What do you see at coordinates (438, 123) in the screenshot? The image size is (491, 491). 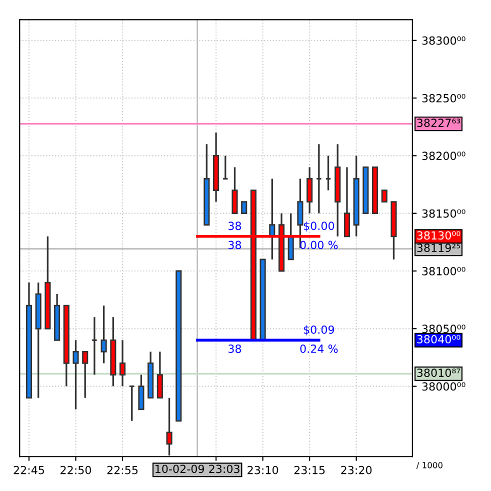 I see `ref-line-label: 38227⁶³` at bounding box center [438, 123].